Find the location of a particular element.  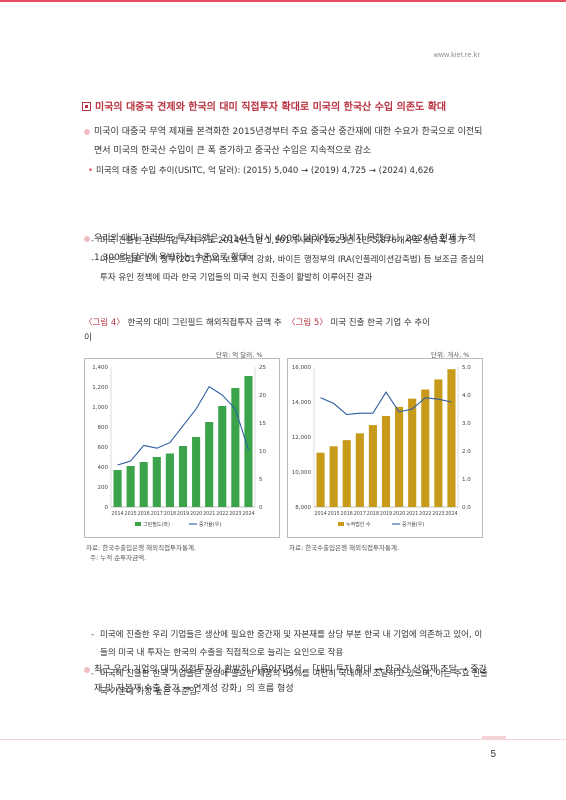

y-left-tick-label: 800 is located at coordinates (103, 428).